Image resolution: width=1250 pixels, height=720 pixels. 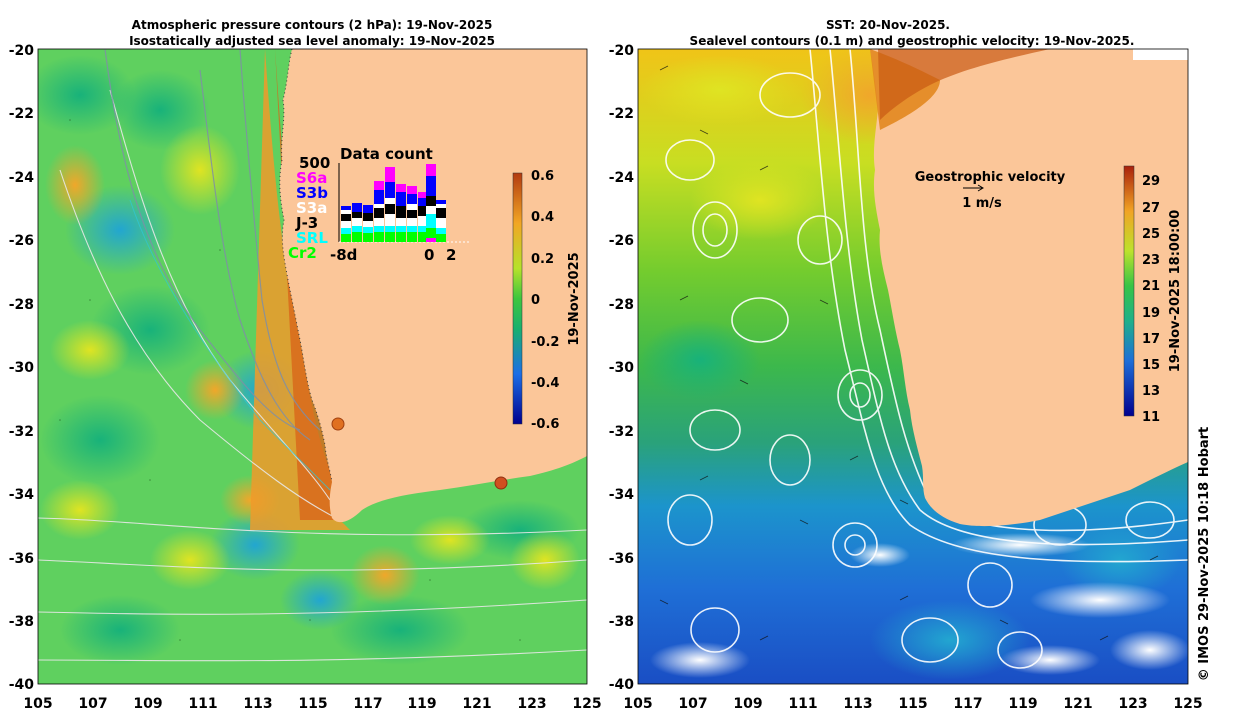 What do you see at coordinates (1151, 339) in the screenshot?
I see `colorbar-tick: 17` at bounding box center [1151, 339].